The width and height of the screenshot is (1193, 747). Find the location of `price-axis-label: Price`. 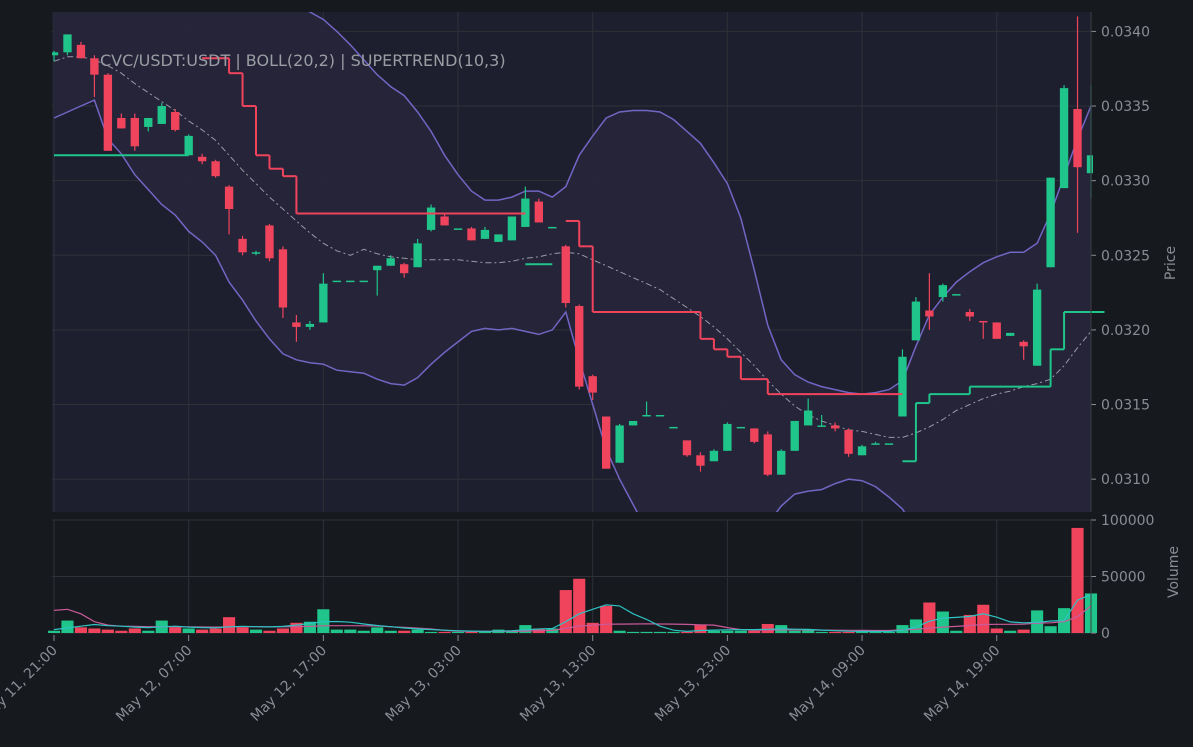

price-axis-label: Price is located at coordinates (1171, 263).